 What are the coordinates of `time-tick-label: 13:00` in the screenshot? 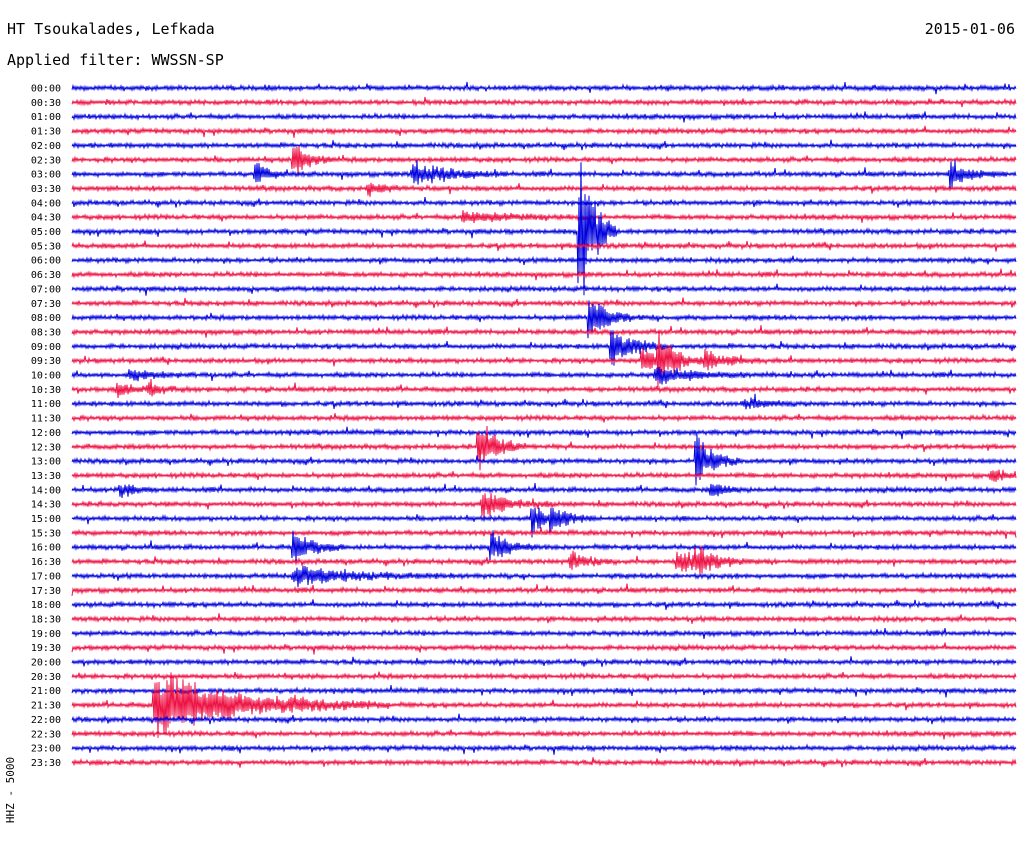 It's located at (46, 462).